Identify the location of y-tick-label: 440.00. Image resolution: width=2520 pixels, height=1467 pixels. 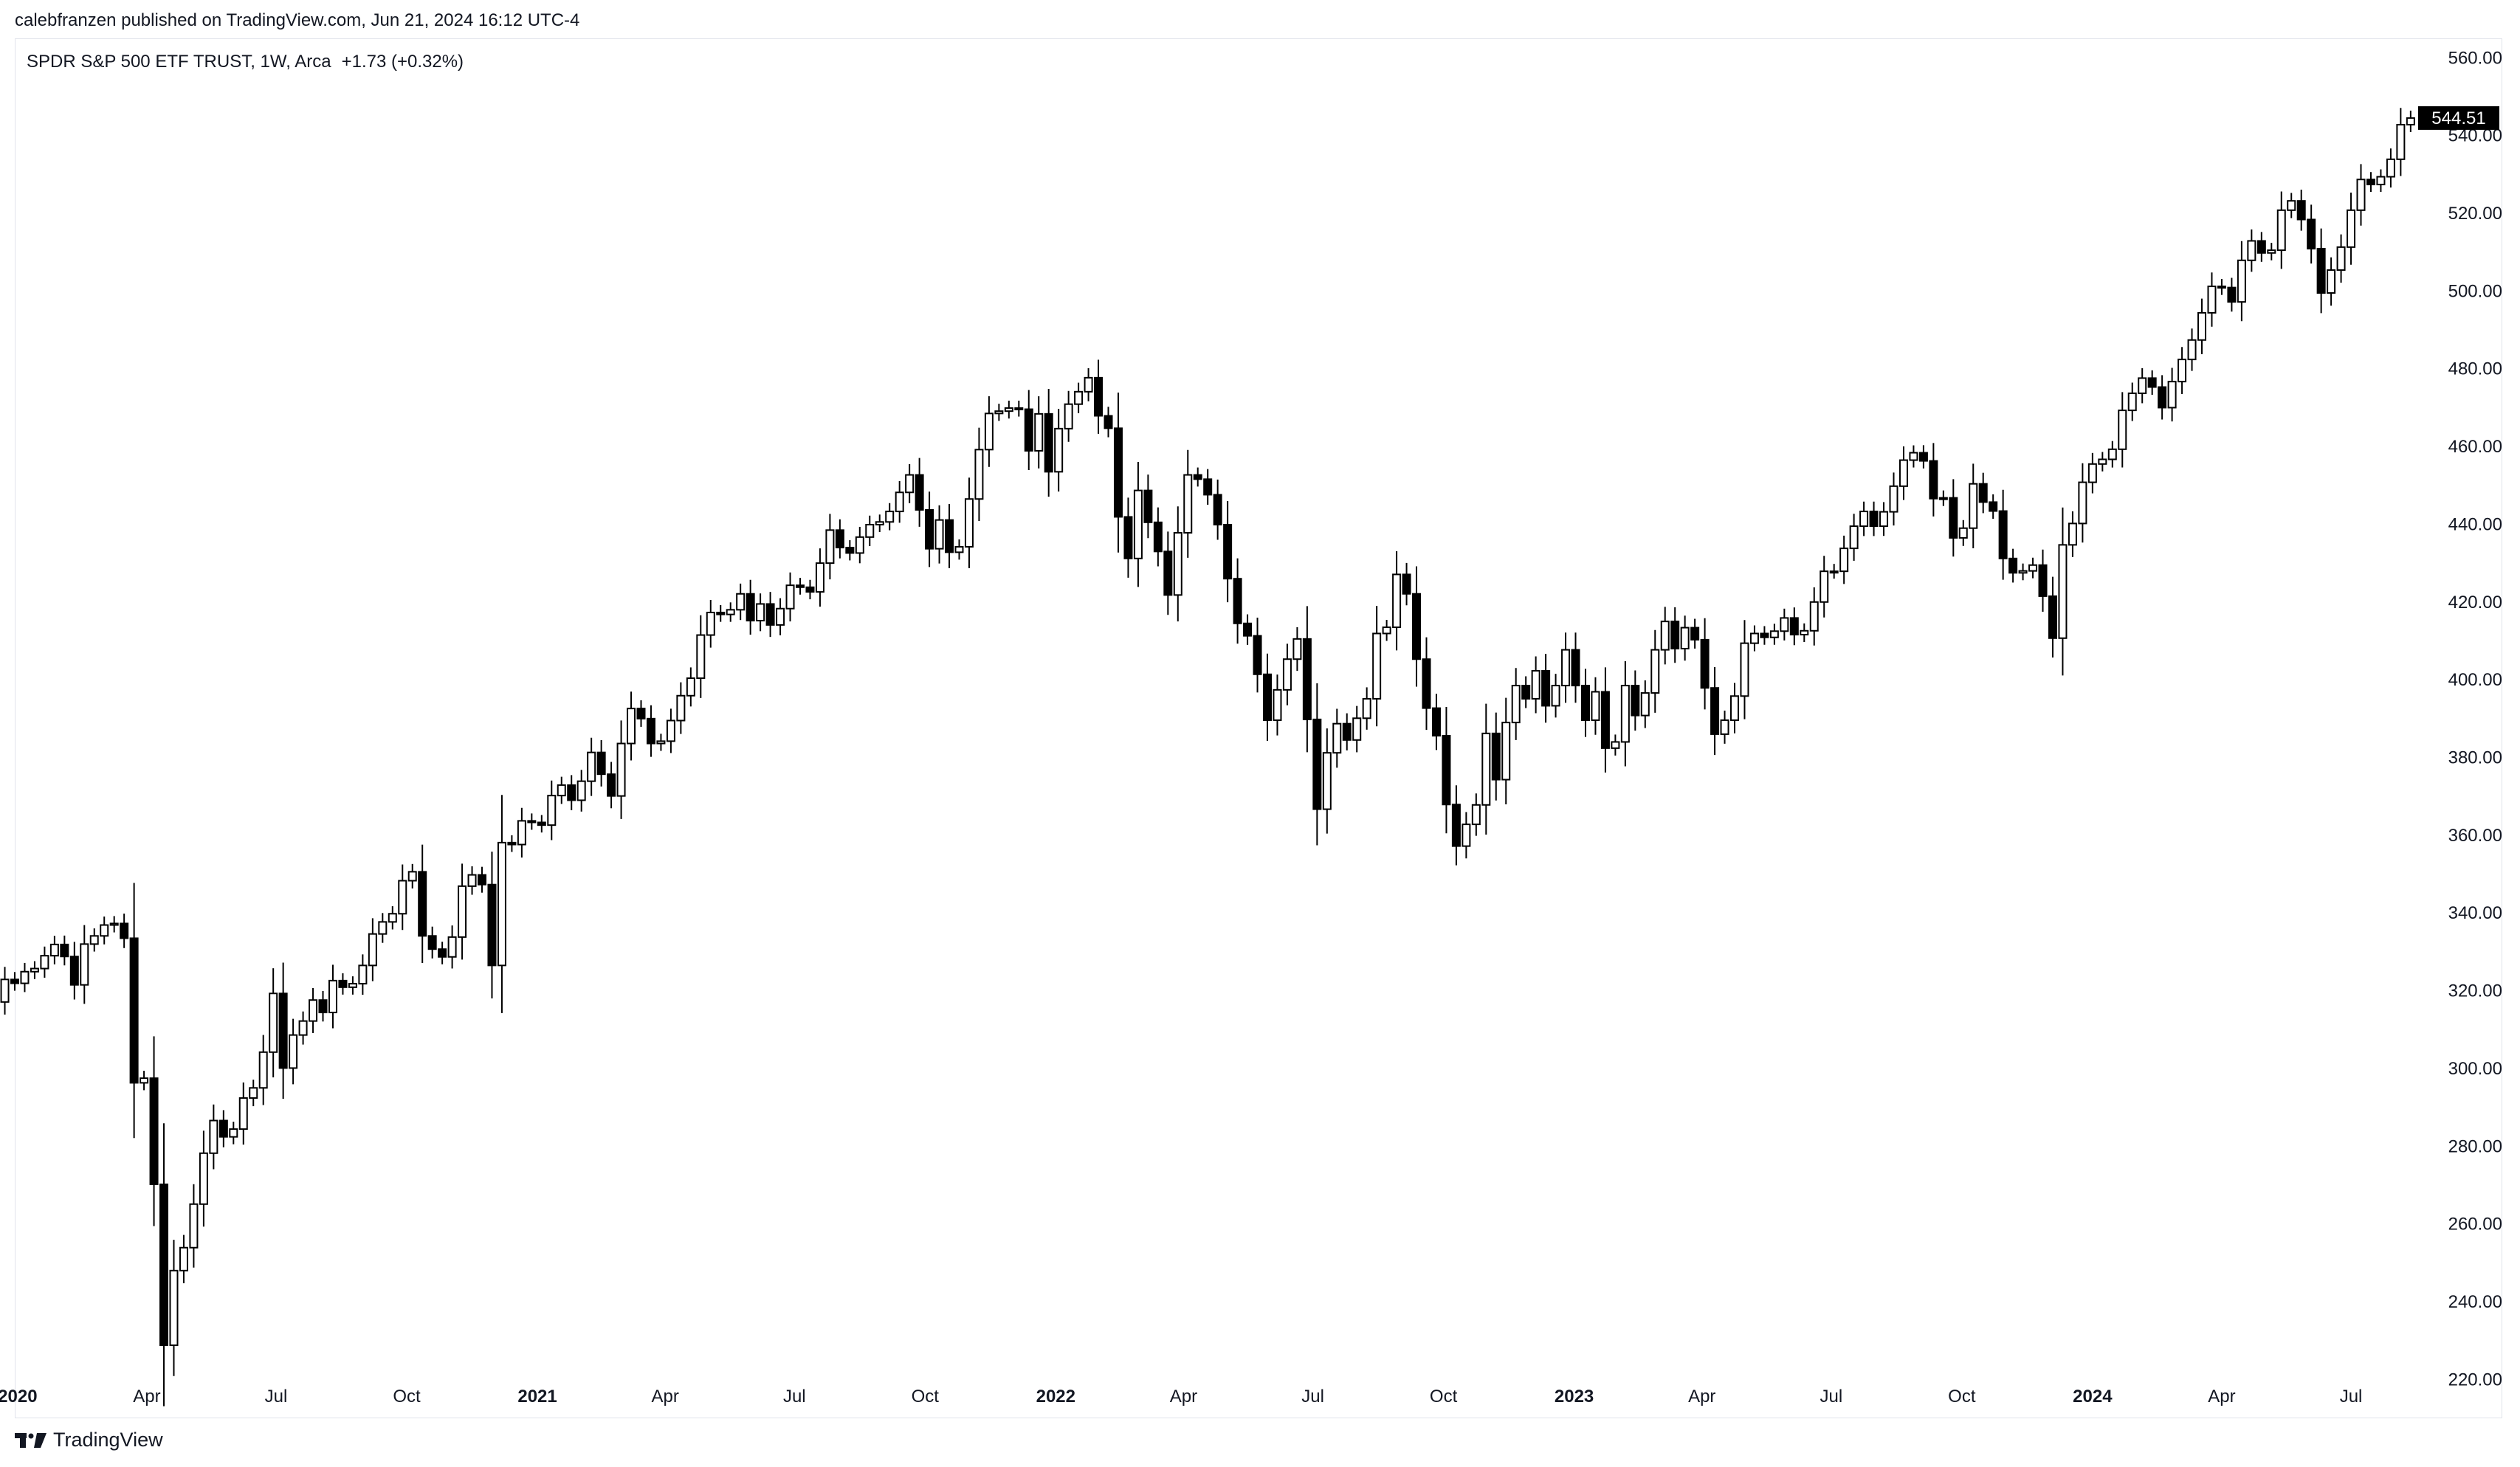
(2475, 524).